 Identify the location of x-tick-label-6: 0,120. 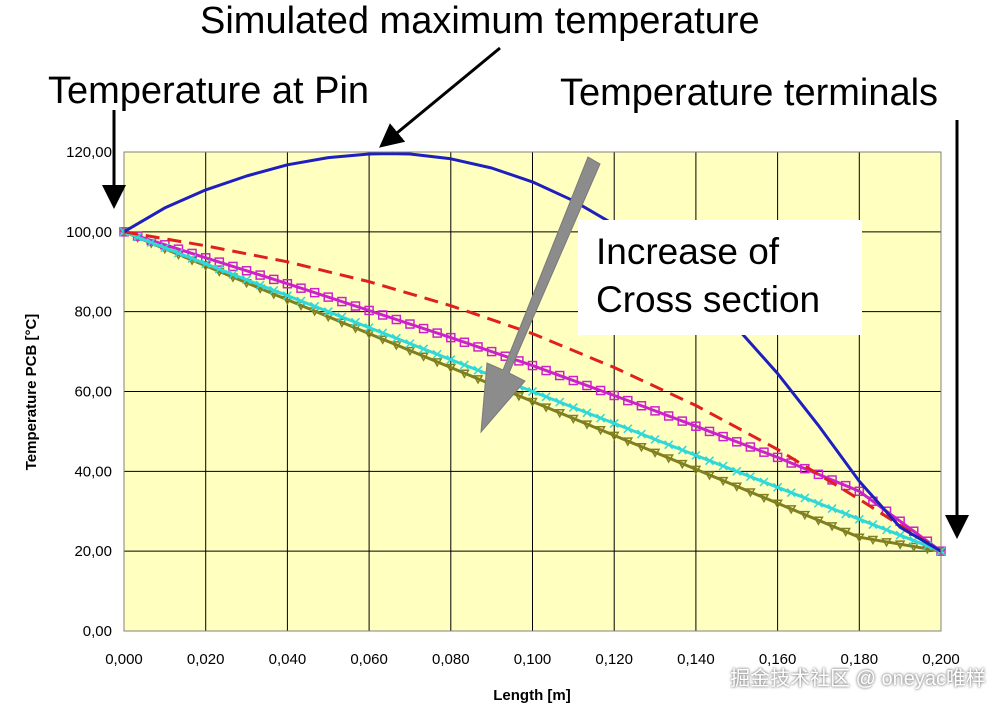
(614, 659).